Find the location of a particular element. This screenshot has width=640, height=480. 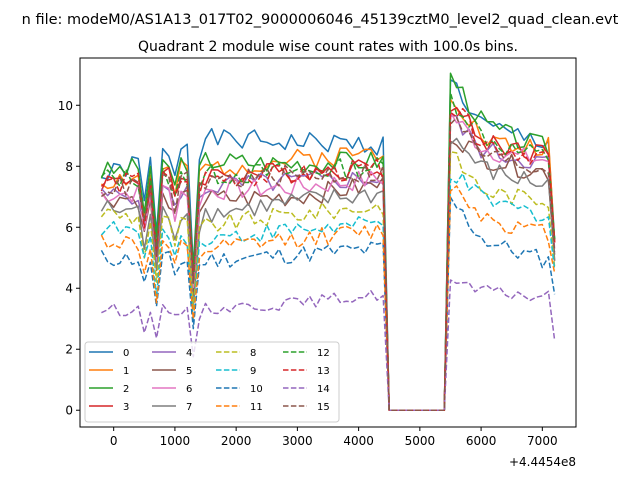

x-tick-label: 2000 is located at coordinates (236, 441).